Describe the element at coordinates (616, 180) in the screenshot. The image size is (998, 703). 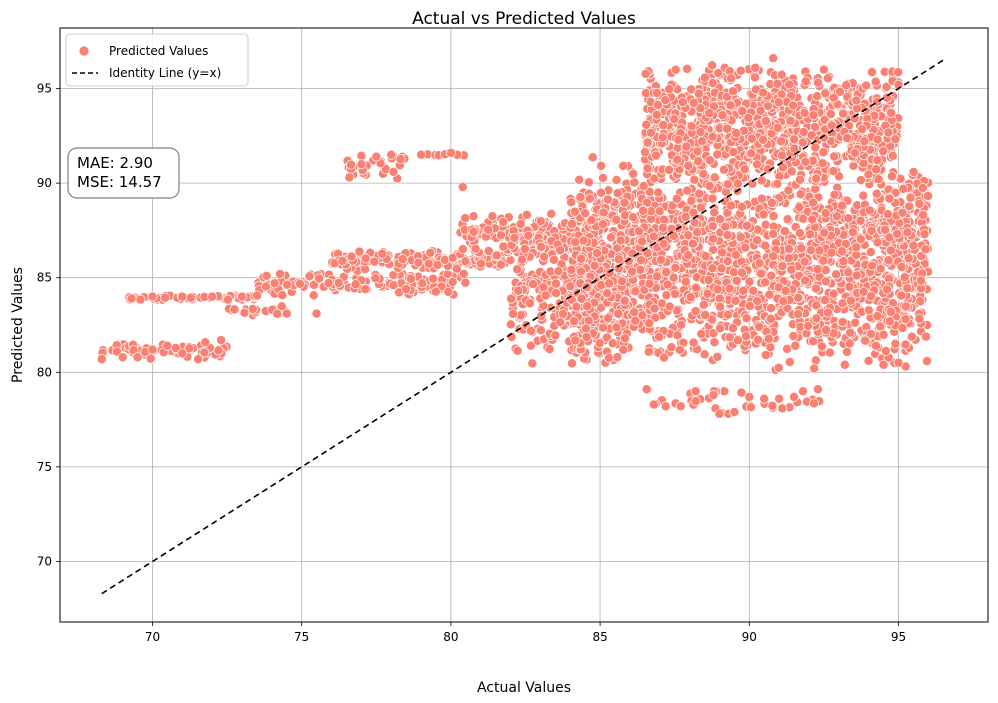
I see `data-point-1993` at that location.